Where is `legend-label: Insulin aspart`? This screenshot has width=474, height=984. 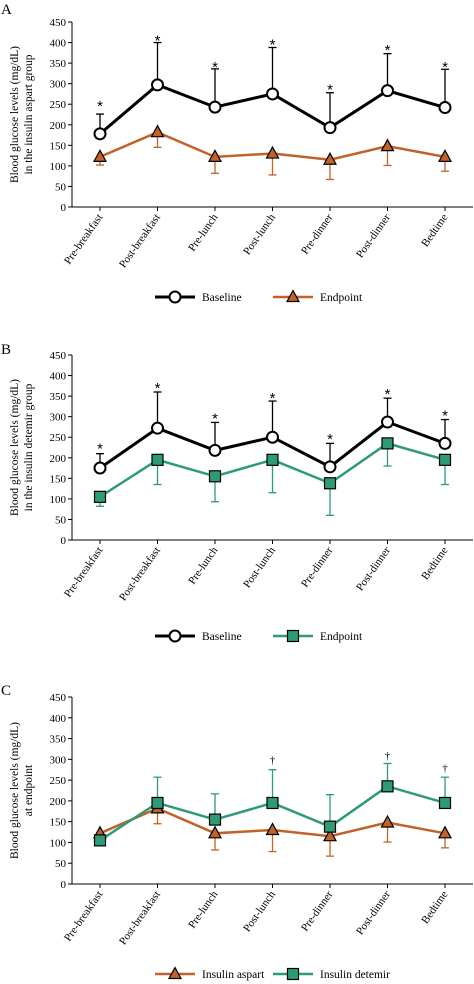 legend-label: Insulin aspart is located at coordinates (233, 975).